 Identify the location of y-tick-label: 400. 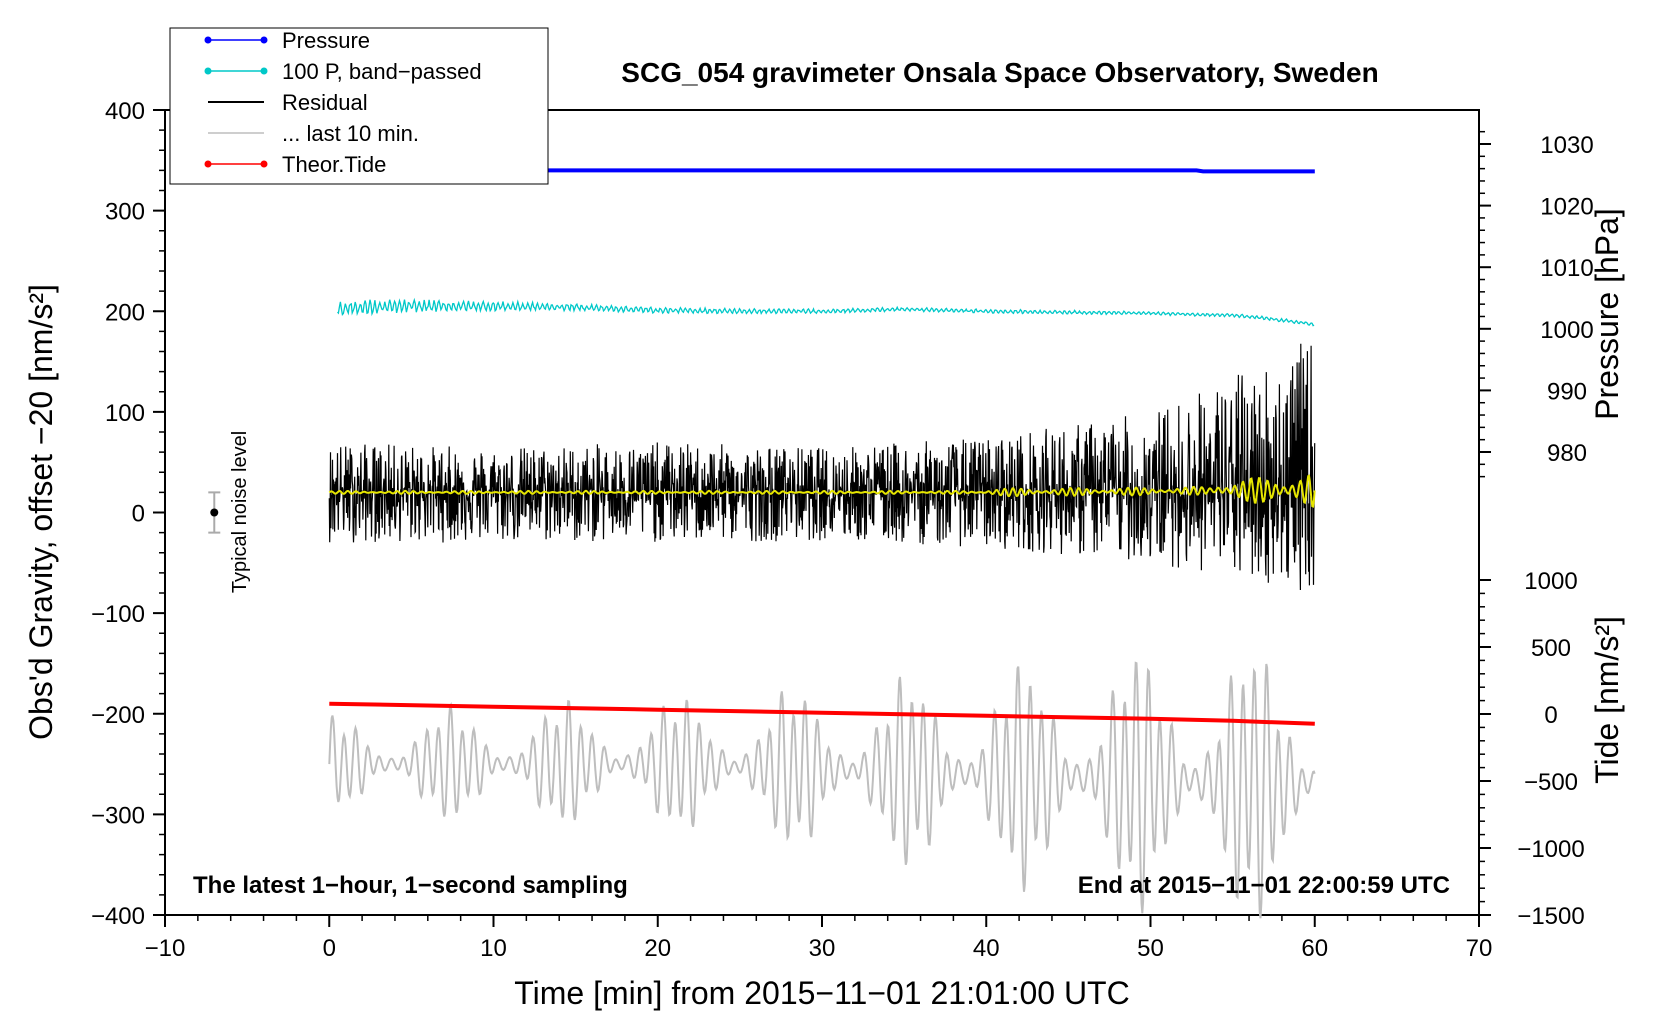
(125, 111).